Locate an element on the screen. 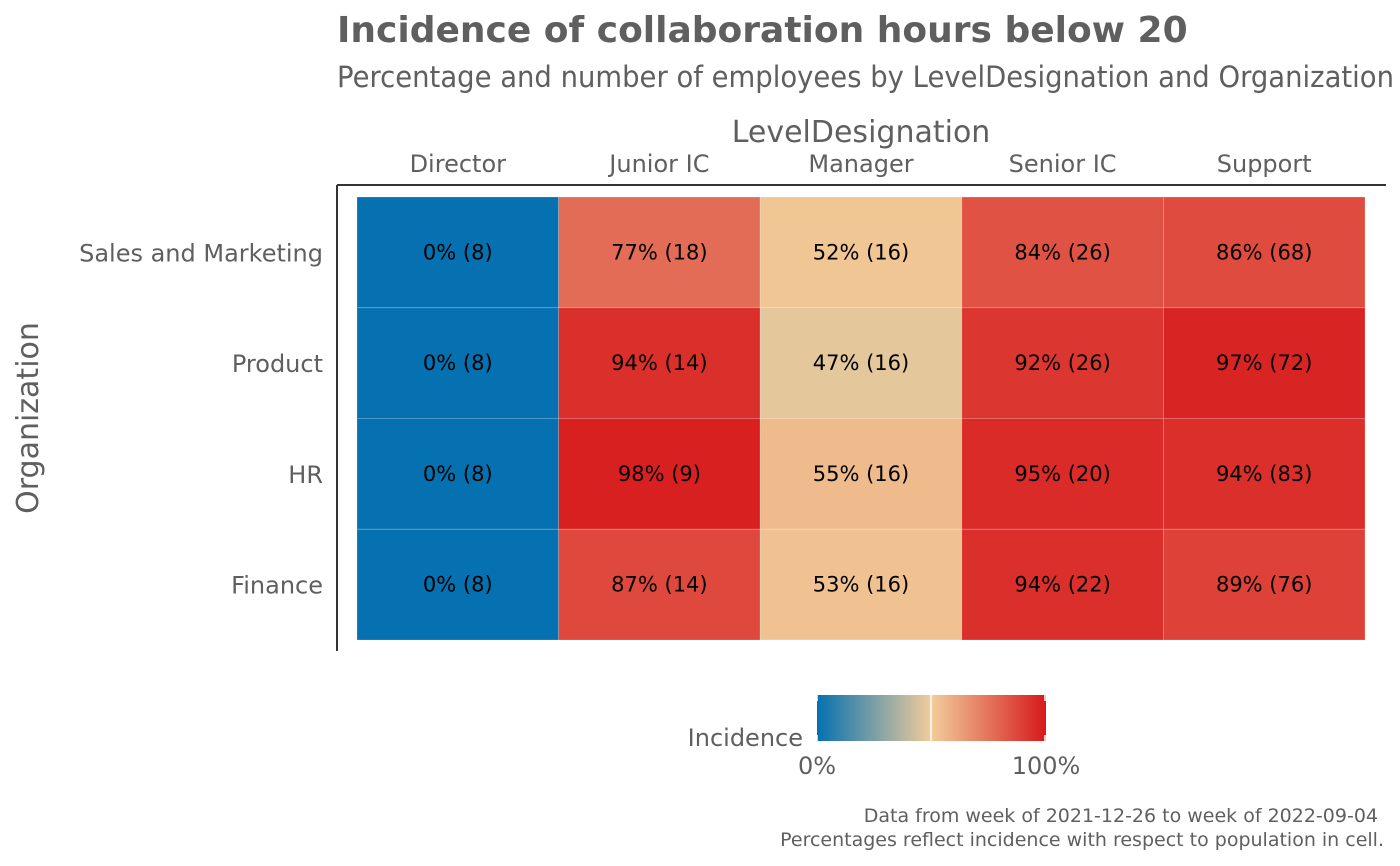  heatmap-cell-label: 55% (16) is located at coordinates (861, 474).